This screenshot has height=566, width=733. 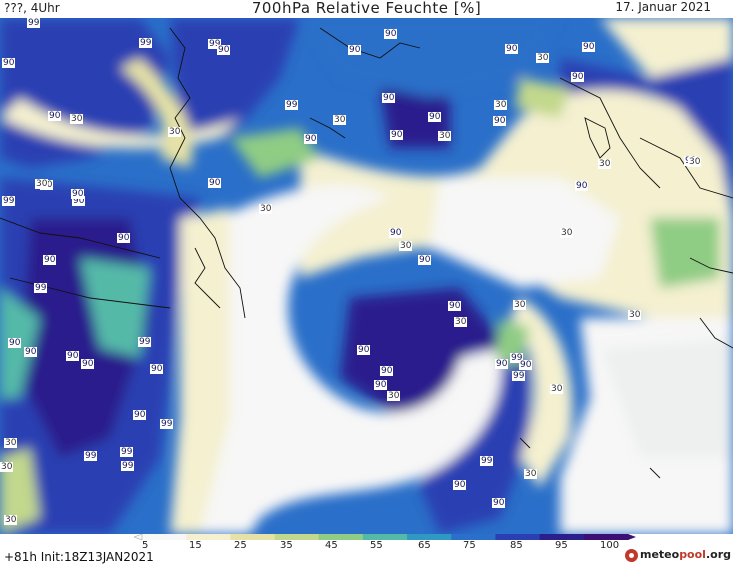 I want to click on colorbar-tick-label: 15, so click(x=195, y=545).